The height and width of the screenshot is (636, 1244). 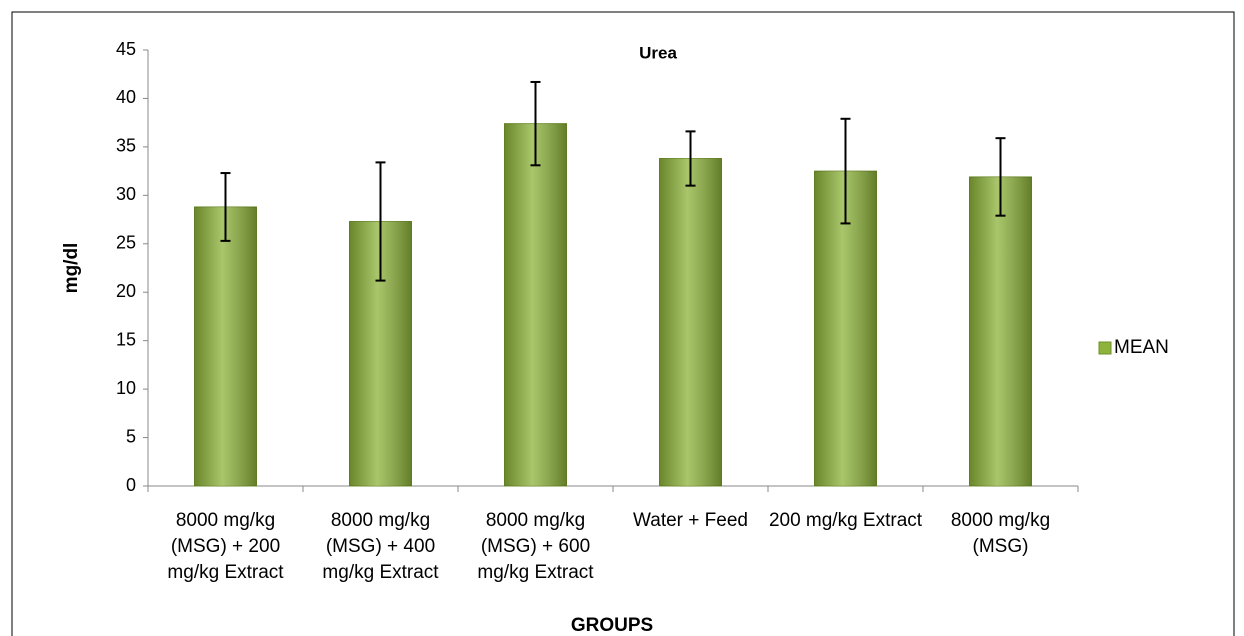 What do you see at coordinates (658, 52) in the screenshot?
I see `chart-title: Urea` at bounding box center [658, 52].